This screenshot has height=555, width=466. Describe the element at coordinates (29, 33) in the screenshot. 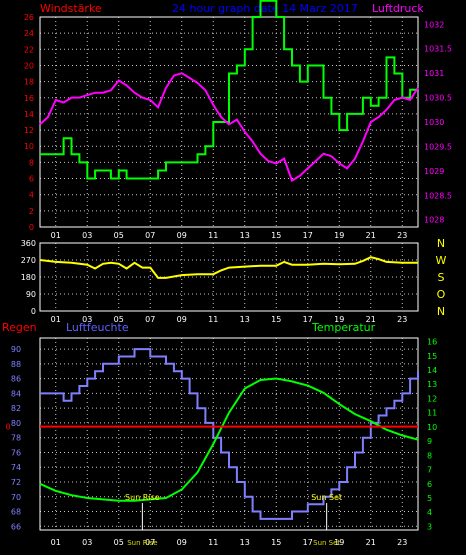

I see `wind-y-tick-label: 24` at that location.